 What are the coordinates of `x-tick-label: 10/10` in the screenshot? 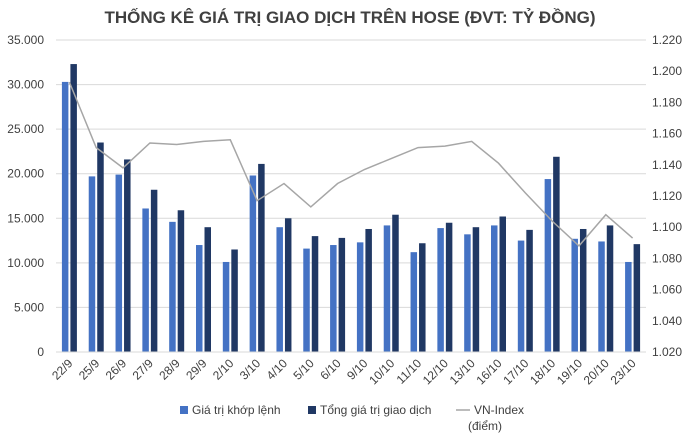 It's located at (381, 371).